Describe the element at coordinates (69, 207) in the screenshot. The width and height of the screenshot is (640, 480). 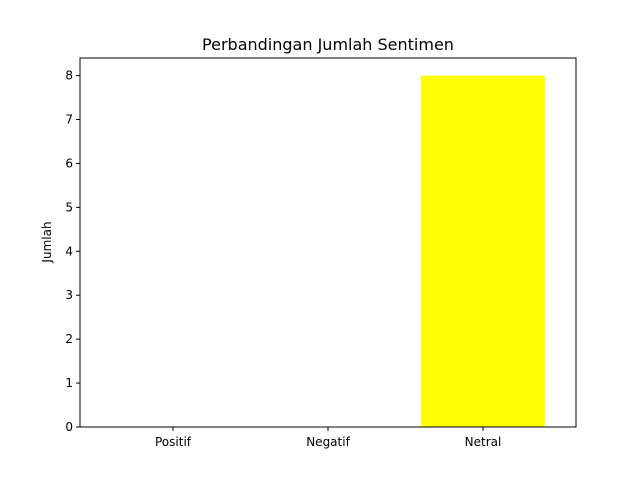
I see `y-tick-label: 5` at that location.